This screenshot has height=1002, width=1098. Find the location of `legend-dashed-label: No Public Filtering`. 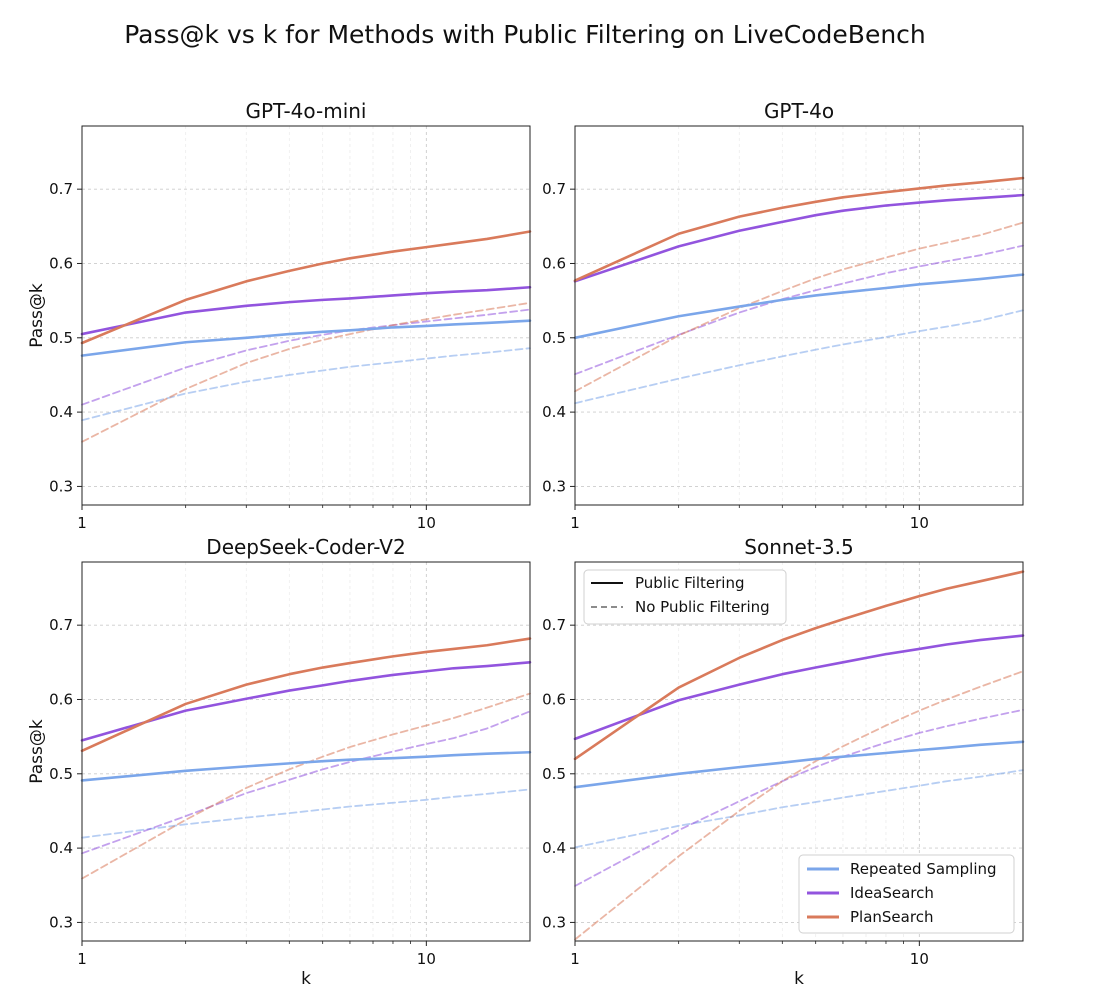

legend-dashed-label: No Public Filtering is located at coordinates (702, 607).